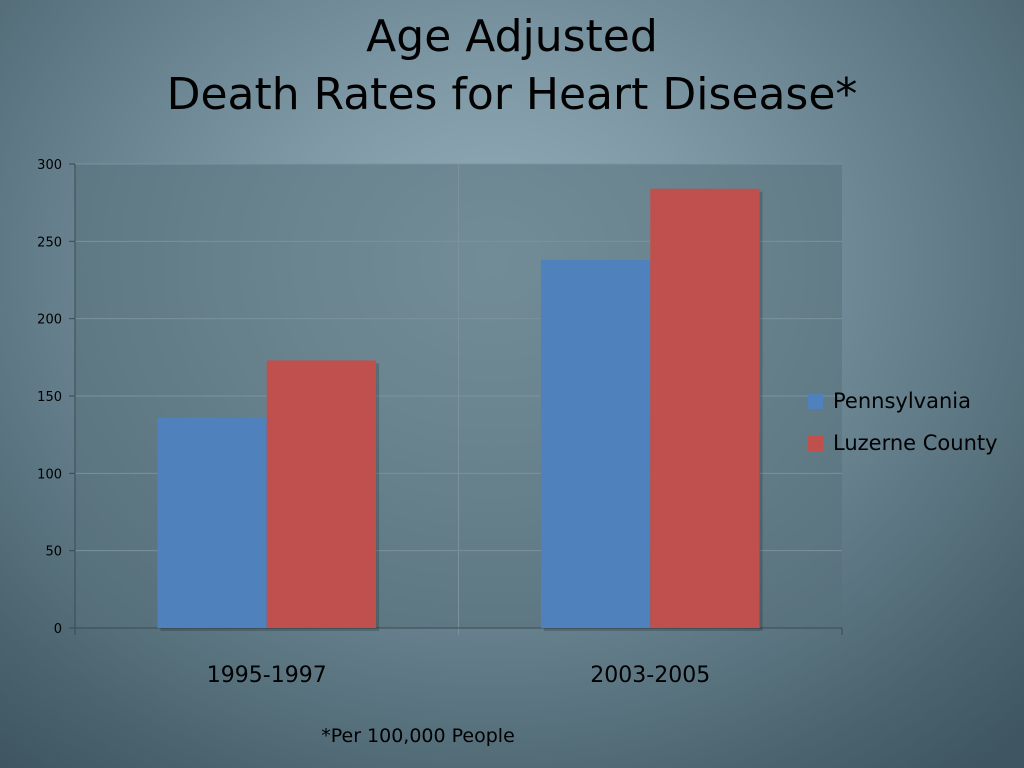 The image size is (1024, 768). I want to click on legend-item-pennsylvania: Pennsylvania, so click(903, 401).